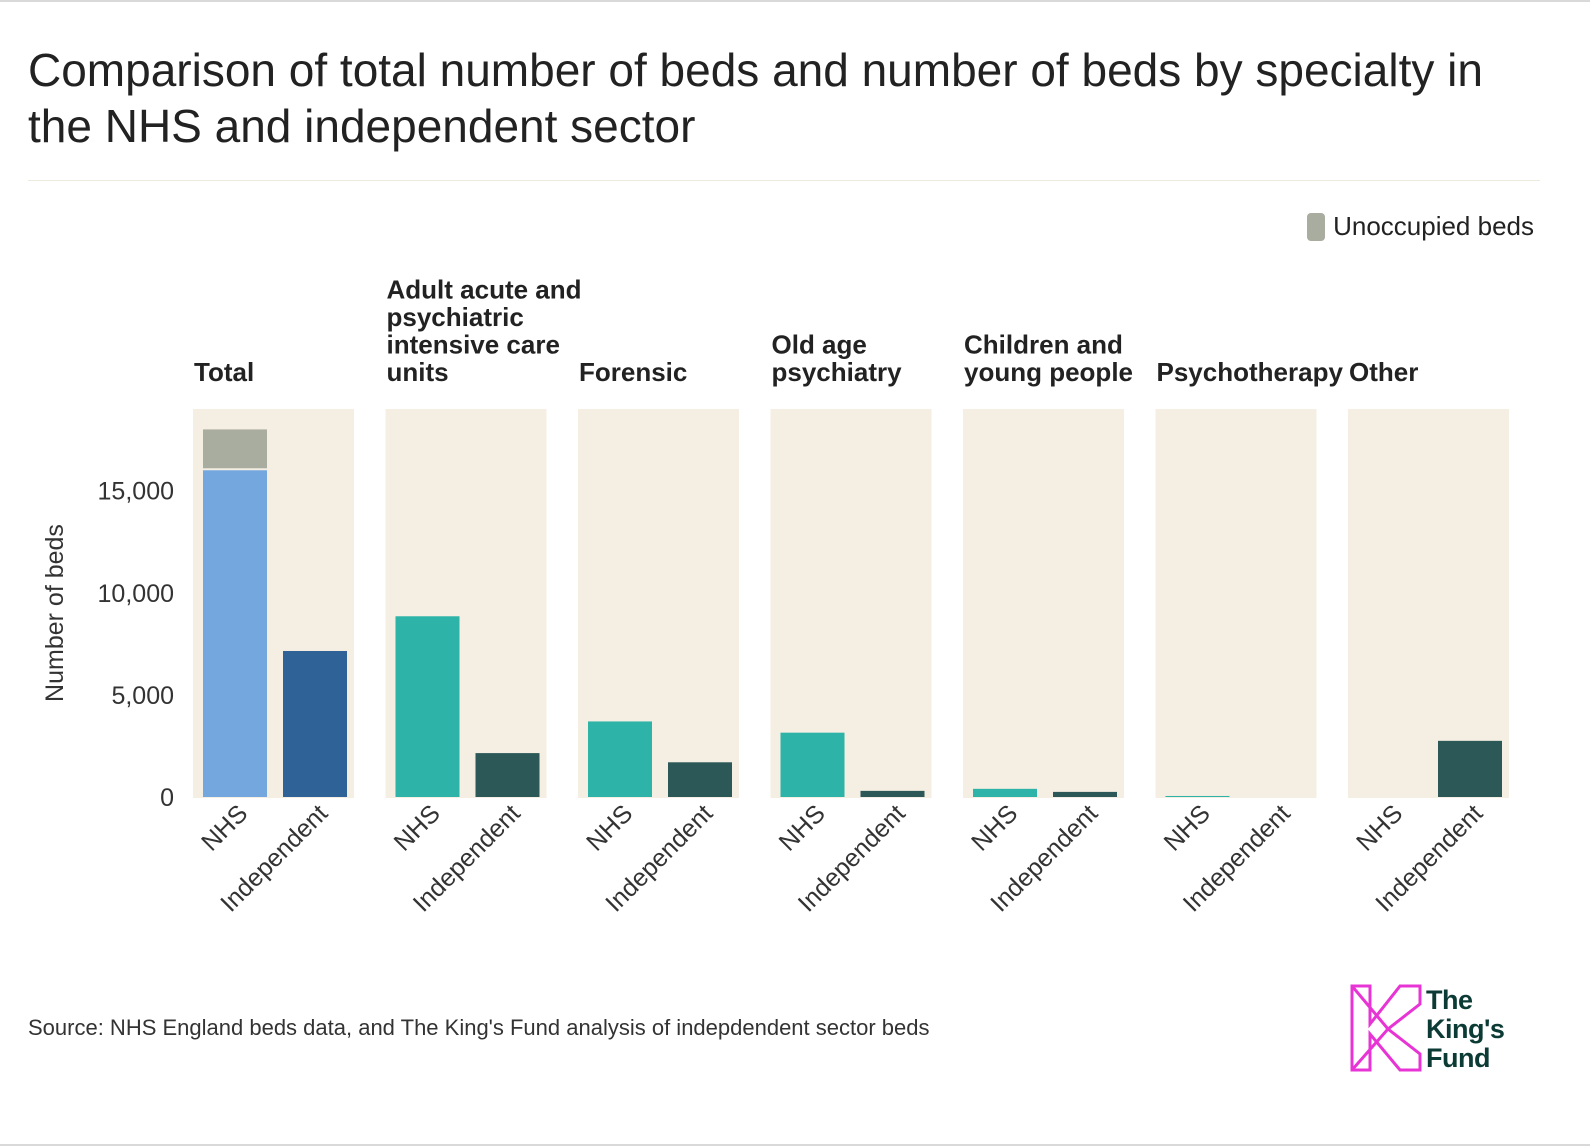 The height and width of the screenshot is (1148, 1590). Describe the element at coordinates (1383, 372) in the screenshot. I see `panel-title: Other` at that location.